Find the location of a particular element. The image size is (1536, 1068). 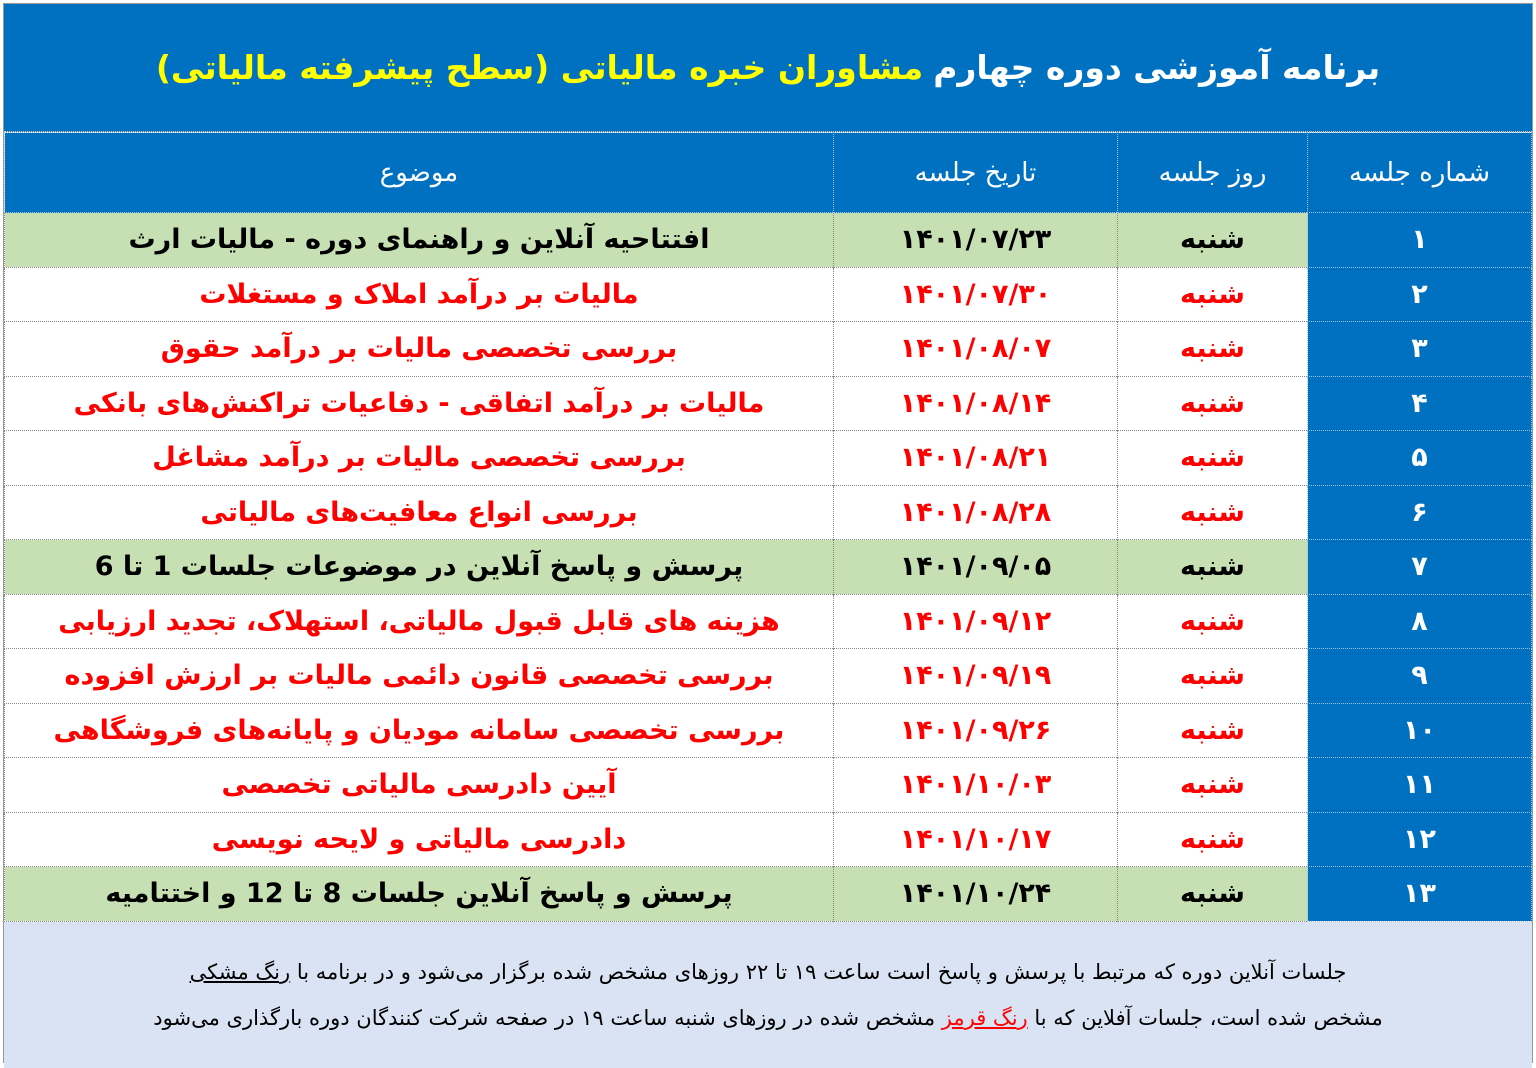

session-date: ۱۴۰۱/۱۰/۱۷ is located at coordinates (975, 839).